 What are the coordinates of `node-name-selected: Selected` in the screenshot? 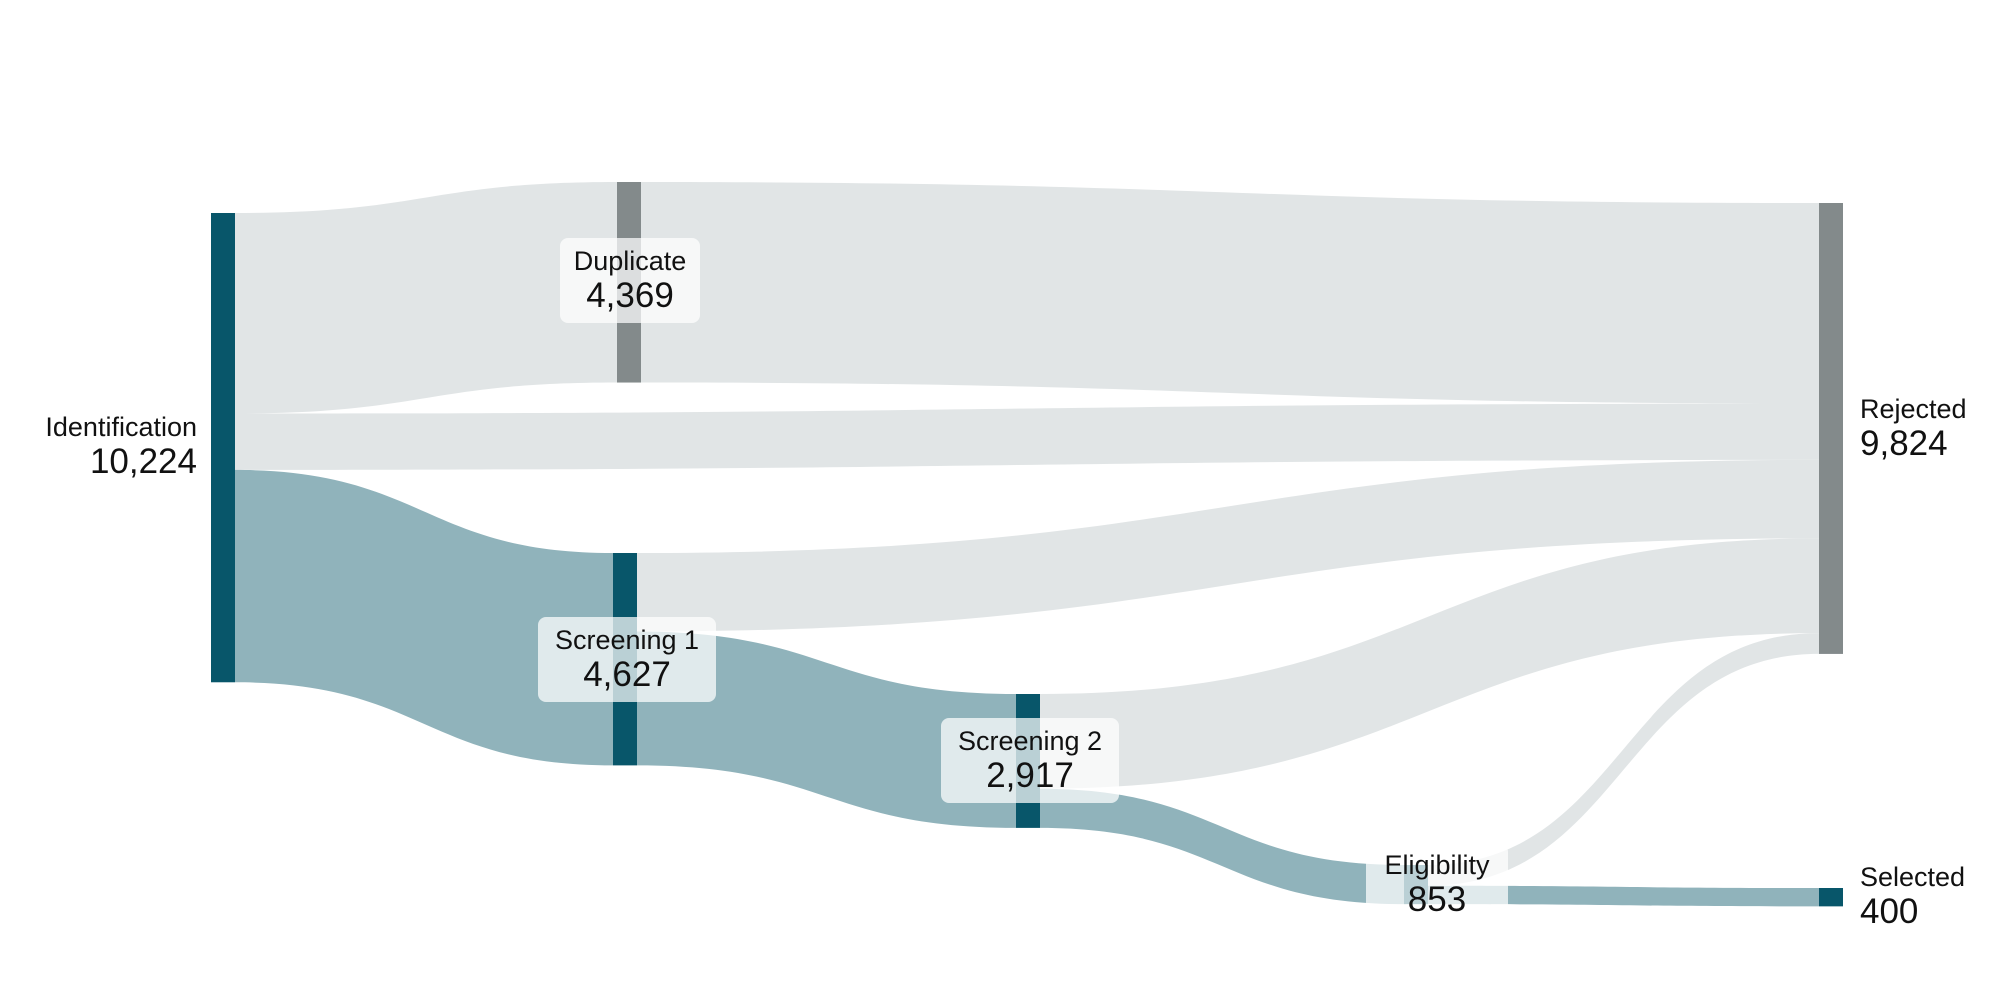 It's located at (1913, 877).